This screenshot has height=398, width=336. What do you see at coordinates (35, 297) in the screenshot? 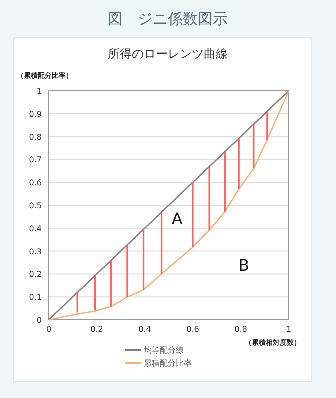
I see `y-tick-label: 0.1` at bounding box center [35, 297].